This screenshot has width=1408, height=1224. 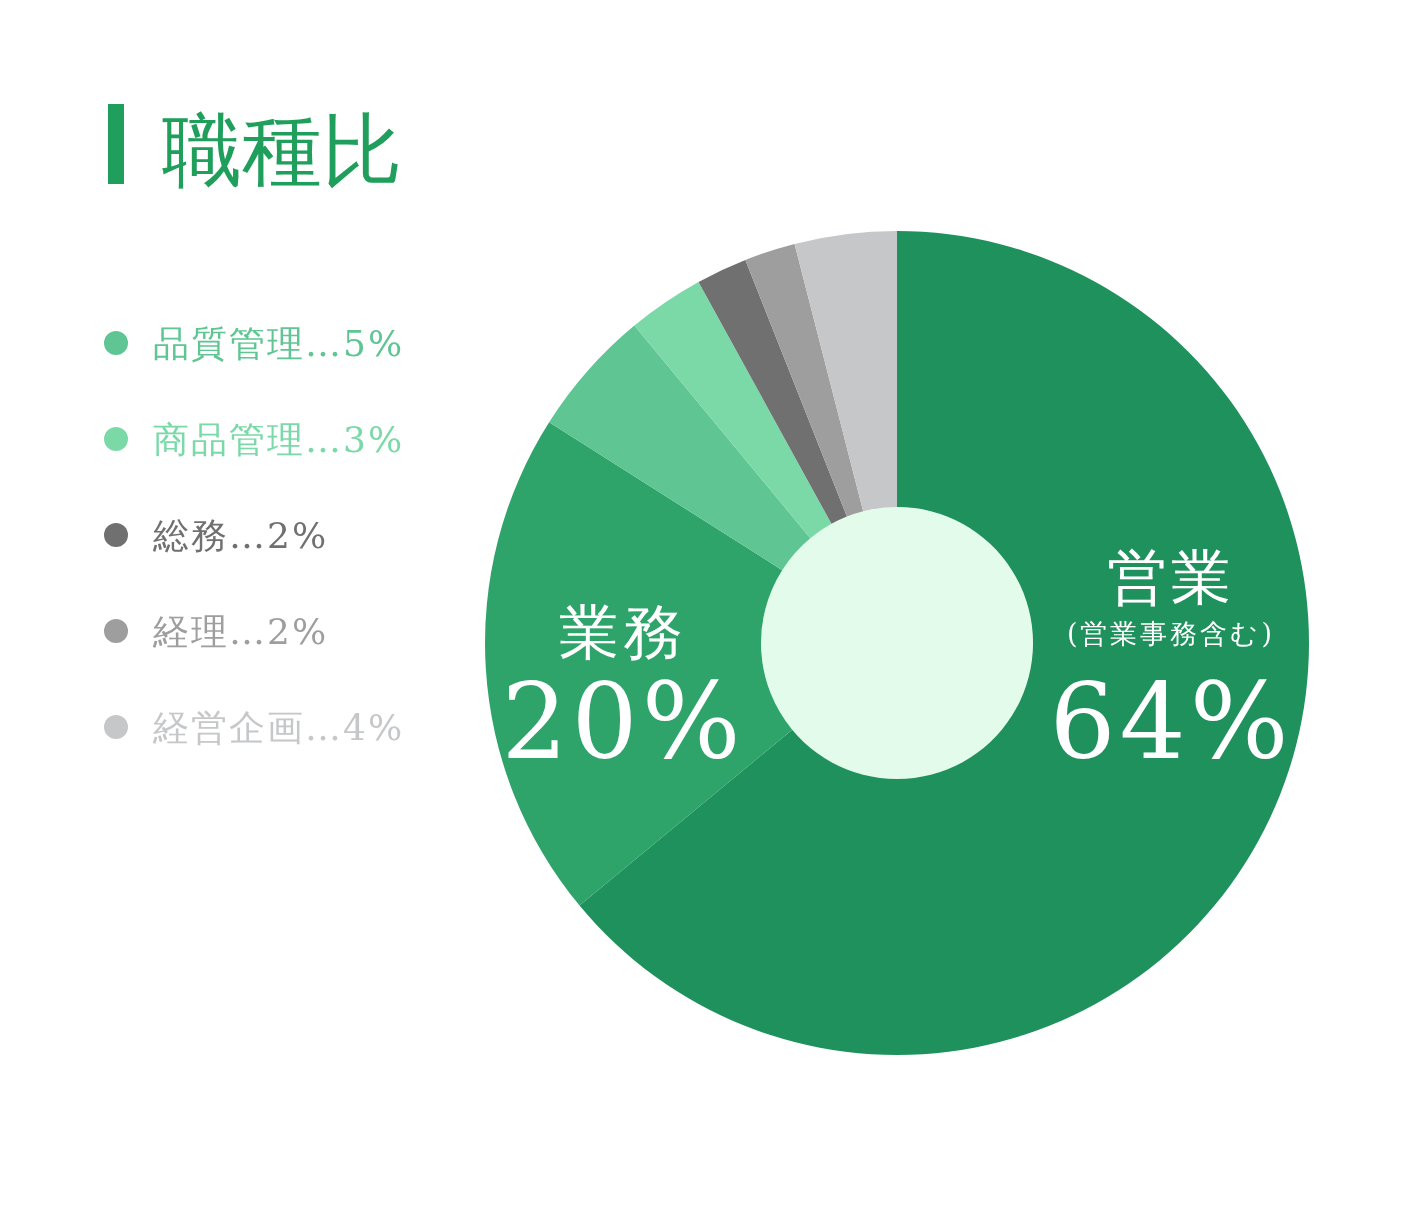 I want to click on legend-label: 品質管理…5%, so click(x=279, y=343).